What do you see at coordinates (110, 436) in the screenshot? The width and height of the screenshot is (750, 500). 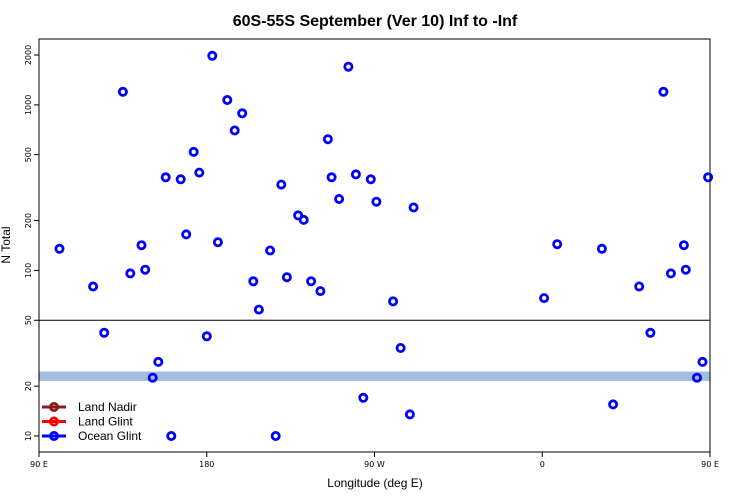 I see `legend-label: Ocean Glint` at bounding box center [110, 436].